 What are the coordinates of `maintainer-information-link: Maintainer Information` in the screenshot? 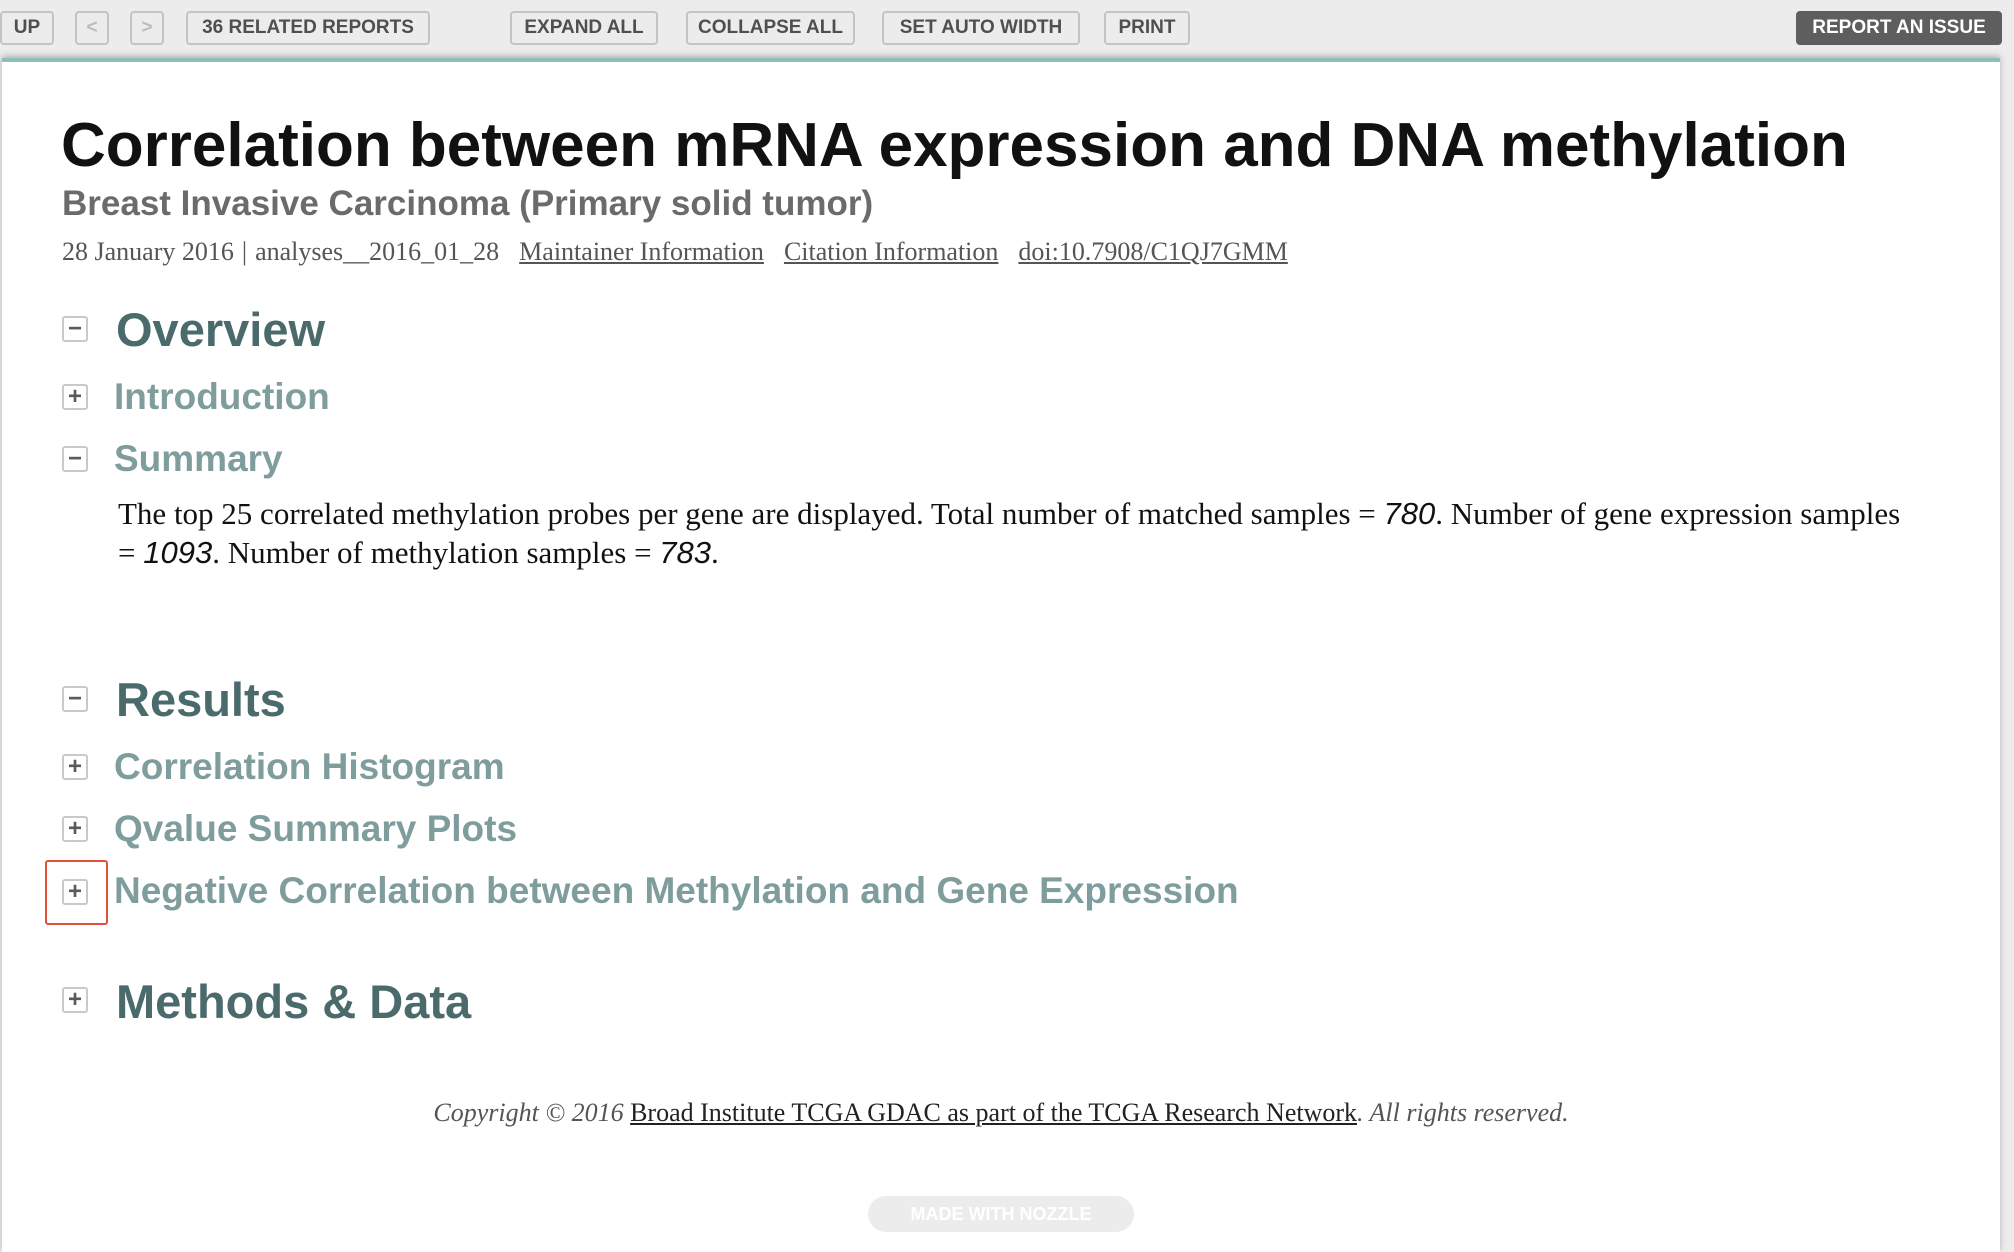 It's located at (641, 251).